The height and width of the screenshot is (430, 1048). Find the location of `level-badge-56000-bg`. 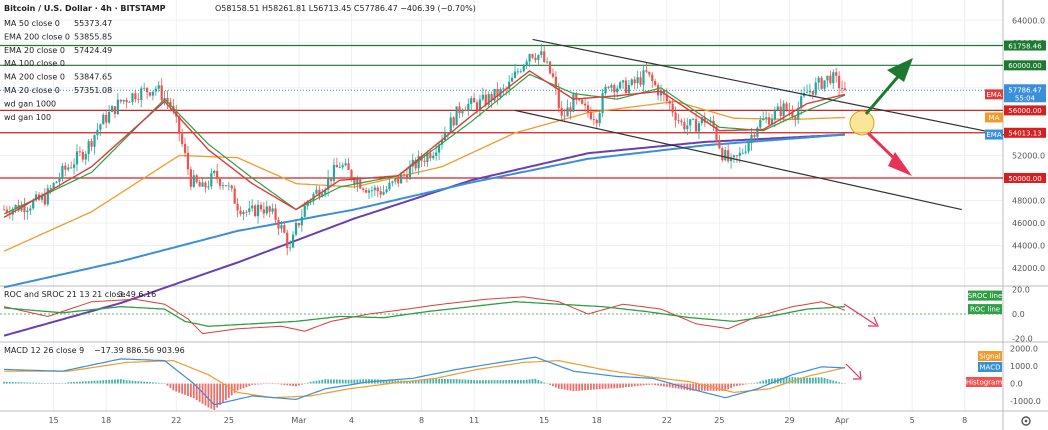

level-badge-56000-bg is located at coordinates (1025, 110).